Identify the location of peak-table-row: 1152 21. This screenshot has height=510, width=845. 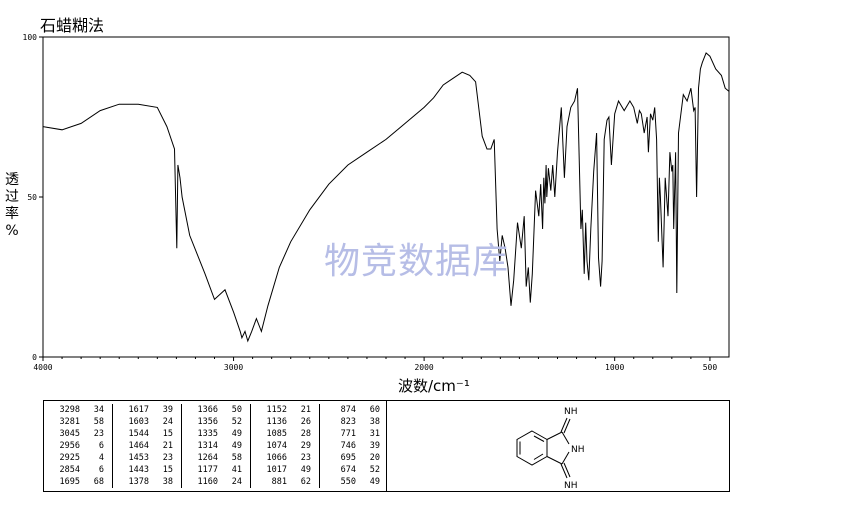
(285, 410).